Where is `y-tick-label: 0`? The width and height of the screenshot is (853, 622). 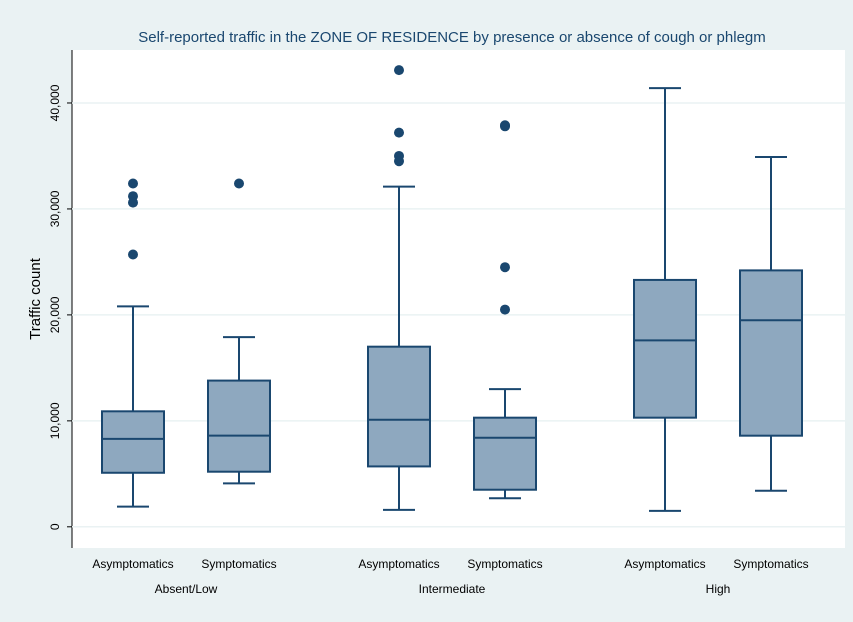 y-tick-label: 0 is located at coordinates (55, 526).